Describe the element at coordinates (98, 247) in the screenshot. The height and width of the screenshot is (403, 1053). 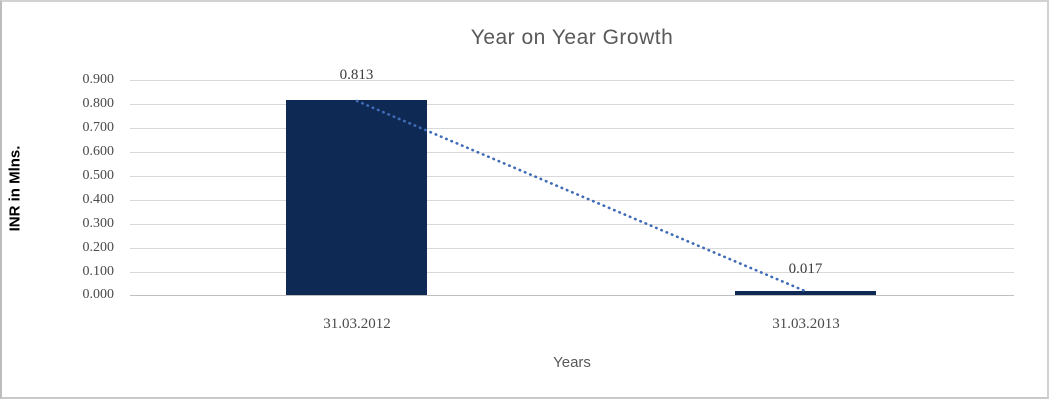
I see `y-tick-label: 0.200` at that location.